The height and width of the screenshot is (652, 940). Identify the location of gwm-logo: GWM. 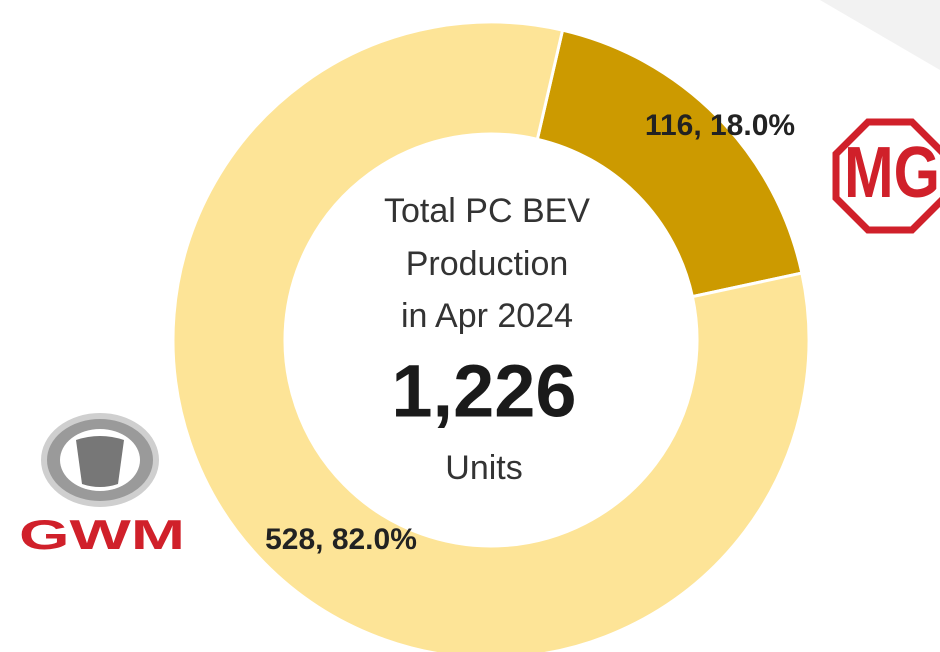
(102, 485).